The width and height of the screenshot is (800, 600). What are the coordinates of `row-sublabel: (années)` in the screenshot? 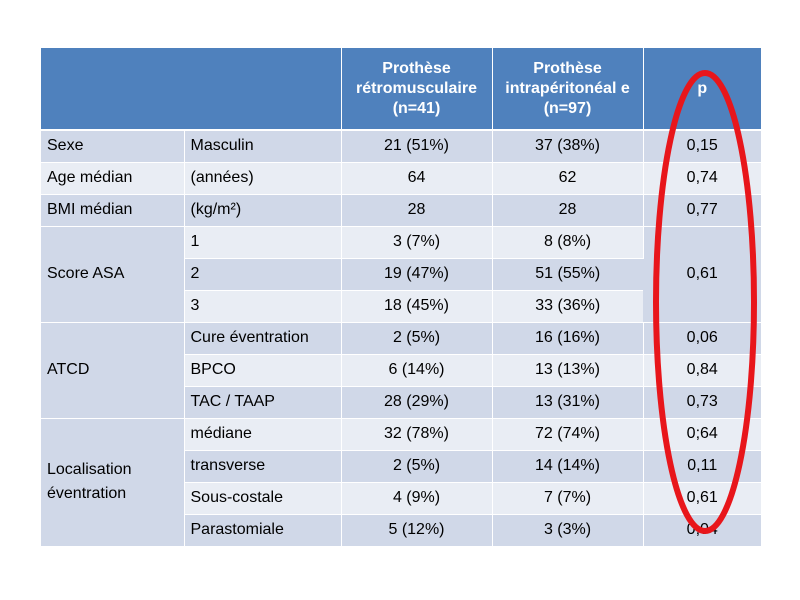 It's located at (263, 178).